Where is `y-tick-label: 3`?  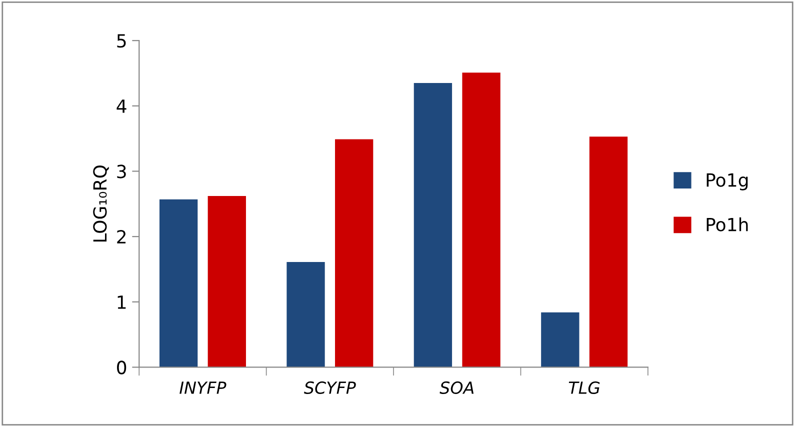
y-tick-label: 3 is located at coordinates (121, 171).